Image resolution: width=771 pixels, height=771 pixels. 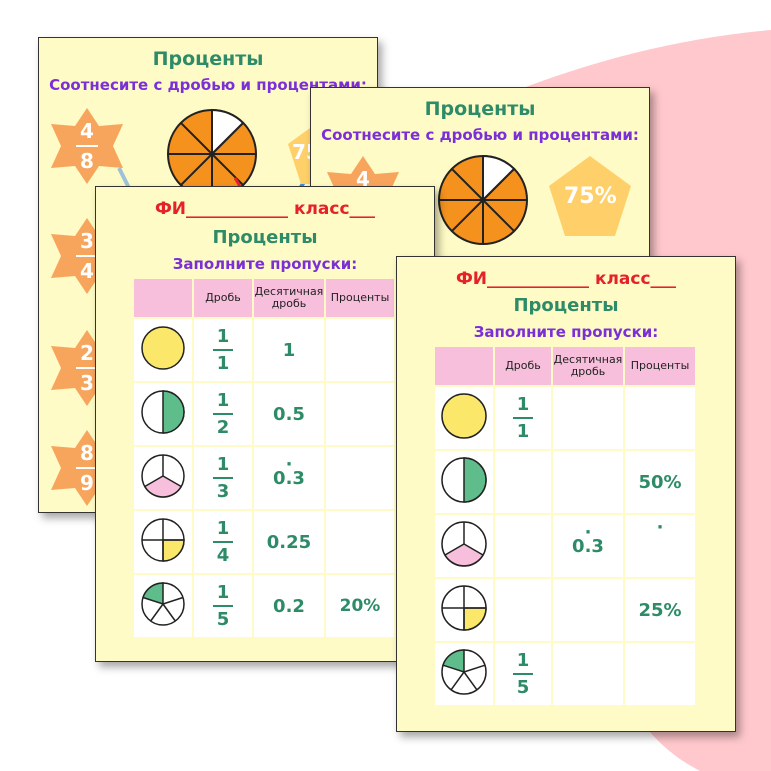 I want to click on percent-value: 50%, so click(x=660, y=482).